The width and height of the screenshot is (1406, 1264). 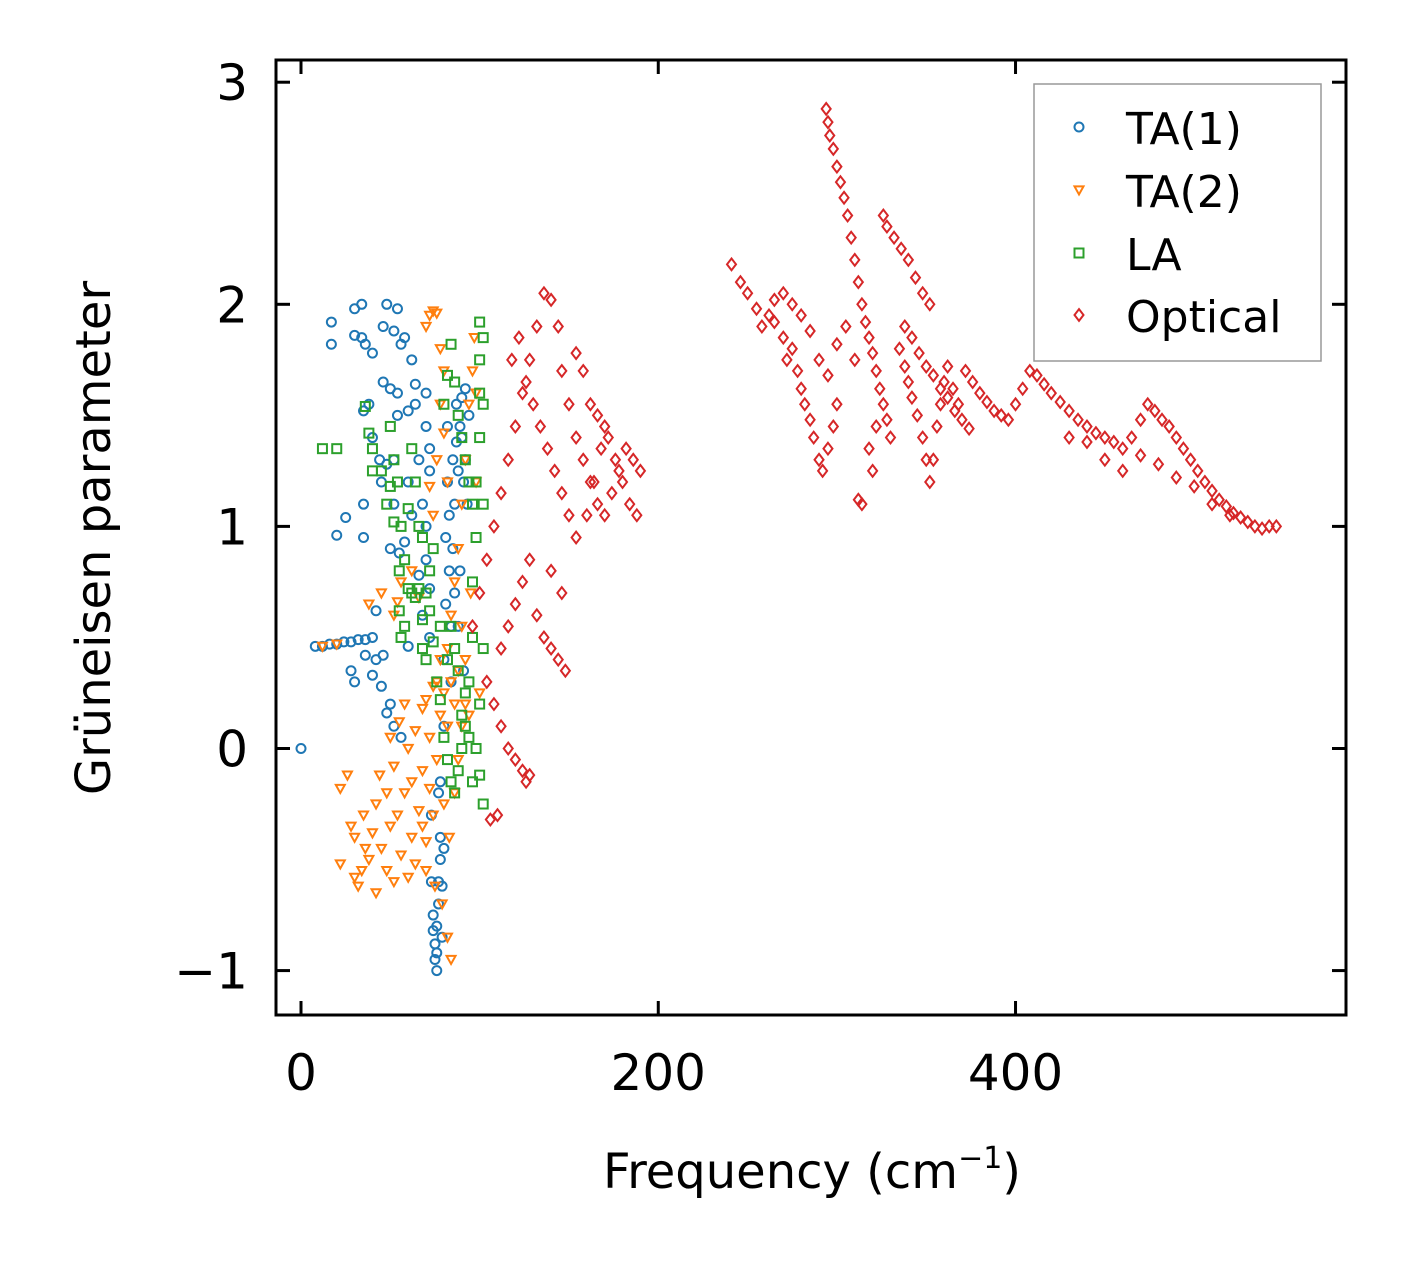 What do you see at coordinates (1015, 1073) in the screenshot?
I see `x-tick-label: 400` at bounding box center [1015, 1073].